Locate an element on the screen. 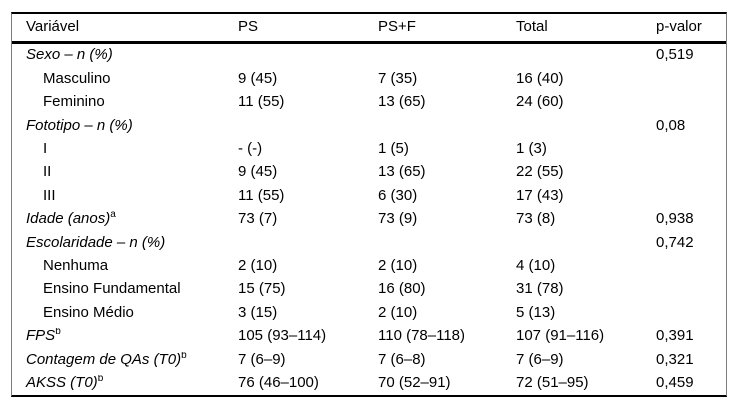  table-row: Idade (anos)a 73 (7) 73 (9) 73 (8) 0,938 is located at coordinates (369, 219).